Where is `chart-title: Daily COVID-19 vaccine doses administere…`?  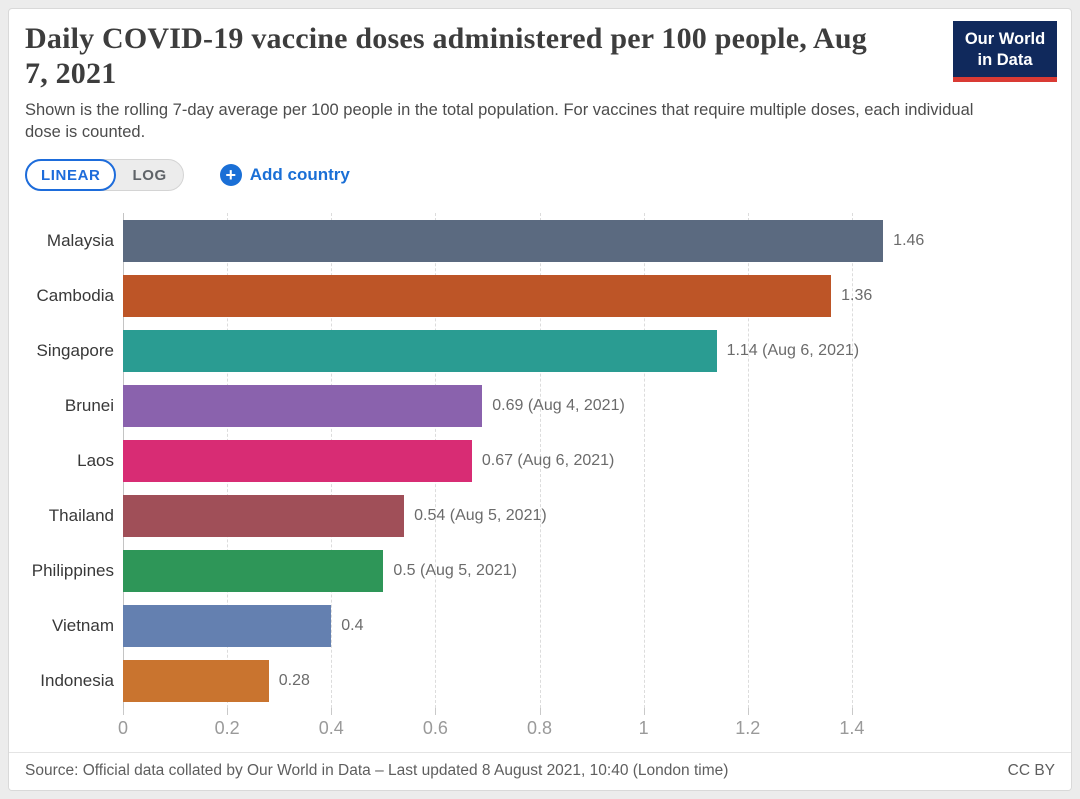 chart-title: Daily COVID-19 vaccine doses administere… is located at coordinates (446, 56).